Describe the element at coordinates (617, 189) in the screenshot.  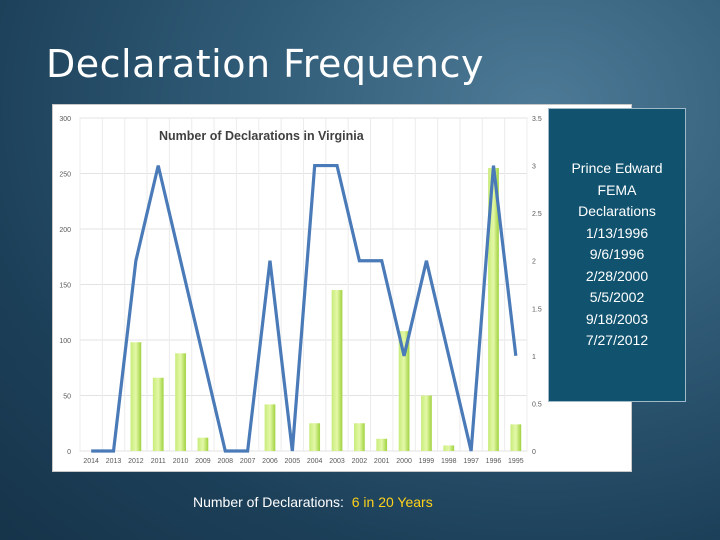
I see `info-line: FEMA` at that location.